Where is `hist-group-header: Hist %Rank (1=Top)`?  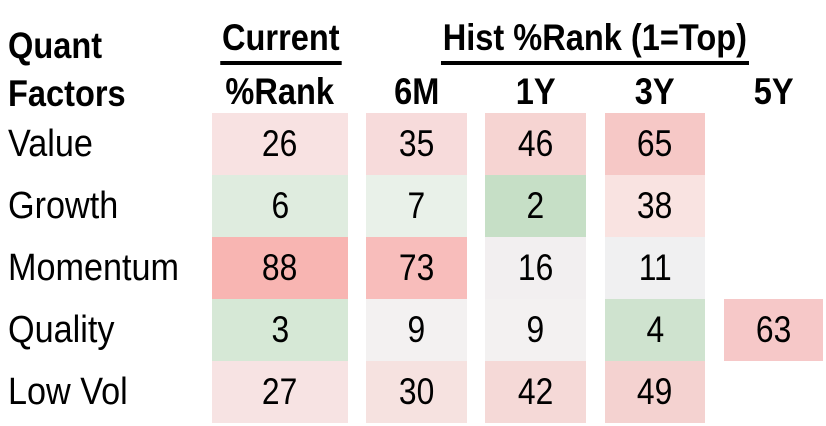
hist-group-header: Hist %Rank (1=Top) is located at coordinates (594, 41).